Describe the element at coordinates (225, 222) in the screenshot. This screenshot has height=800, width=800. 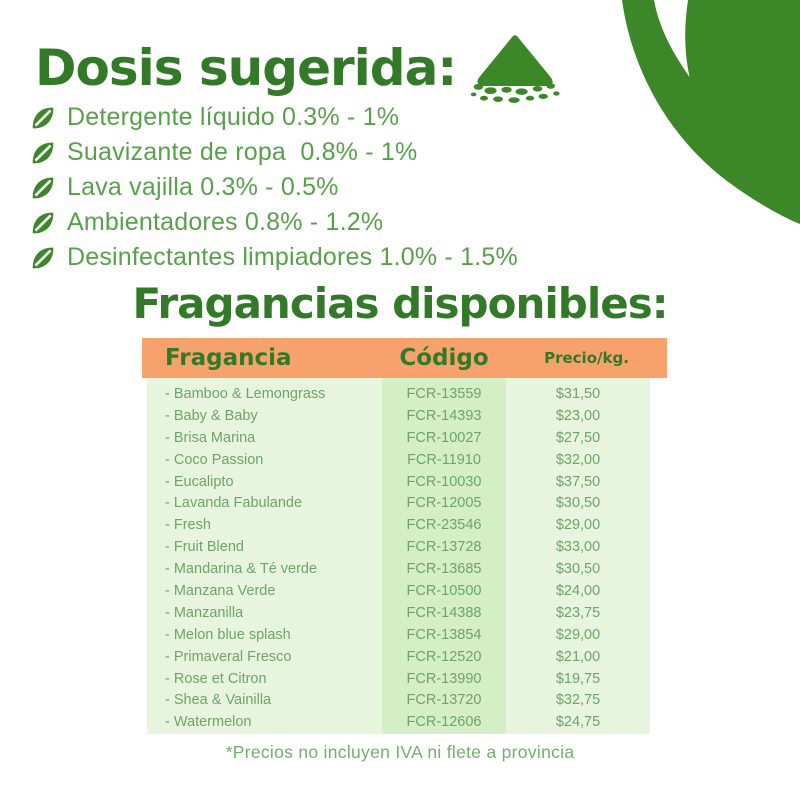
I see `dosage-item-label: Ambientadores 0.8% - 1.2%` at that location.